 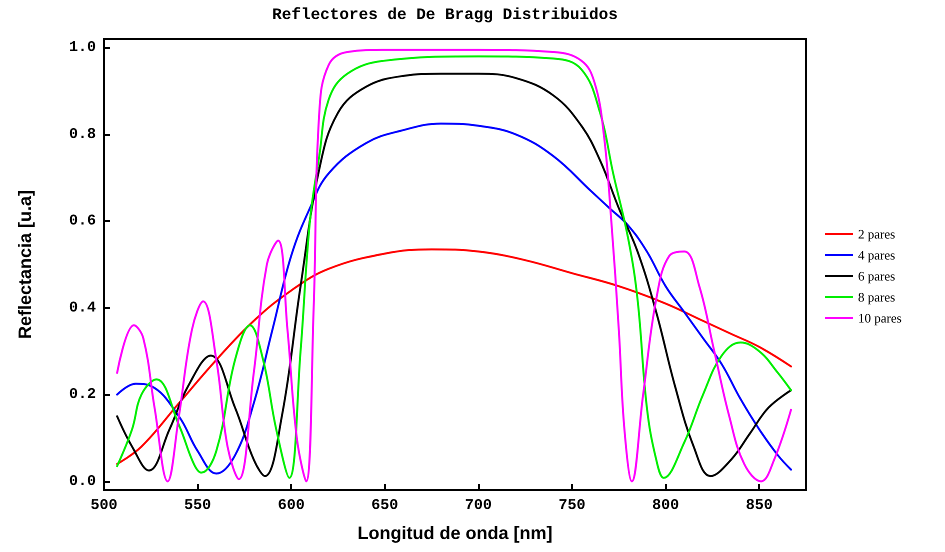 What do you see at coordinates (455, 533) in the screenshot?
I see `x-axis-title: Longitud de onda [nm]` at bounding box center [455, 533].